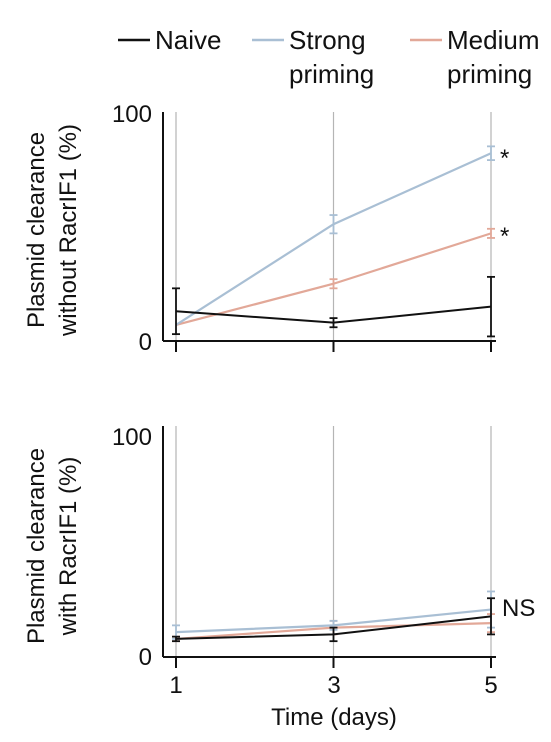 This screenshot has width=551, height=742. Describe the element at coordinates (188, 40) in the screenshot. I see `legend-label-naive: Naive` at that location.